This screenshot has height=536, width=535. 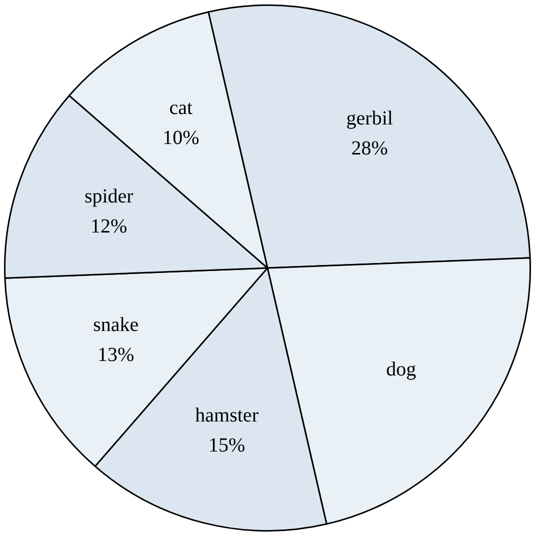 I want to click on slice-label: hamster, so click(x=227, y=415).